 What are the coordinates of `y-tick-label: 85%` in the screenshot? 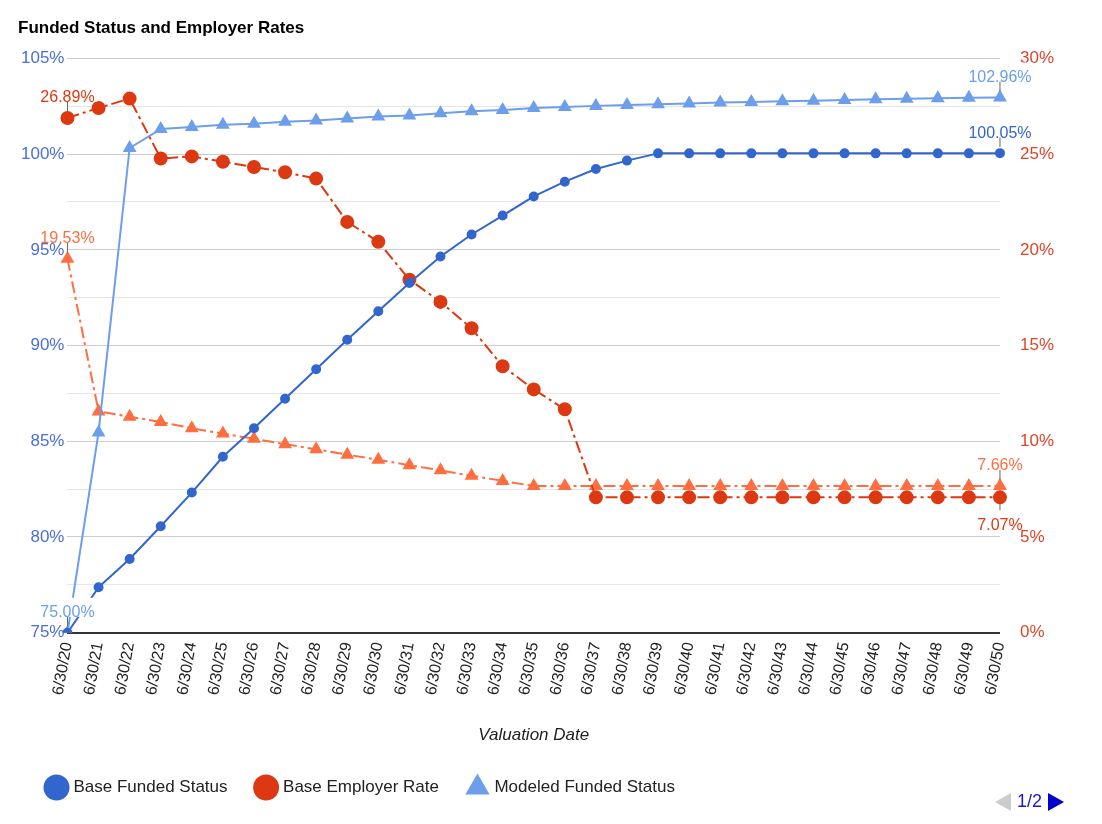 It's located at (47, 440).